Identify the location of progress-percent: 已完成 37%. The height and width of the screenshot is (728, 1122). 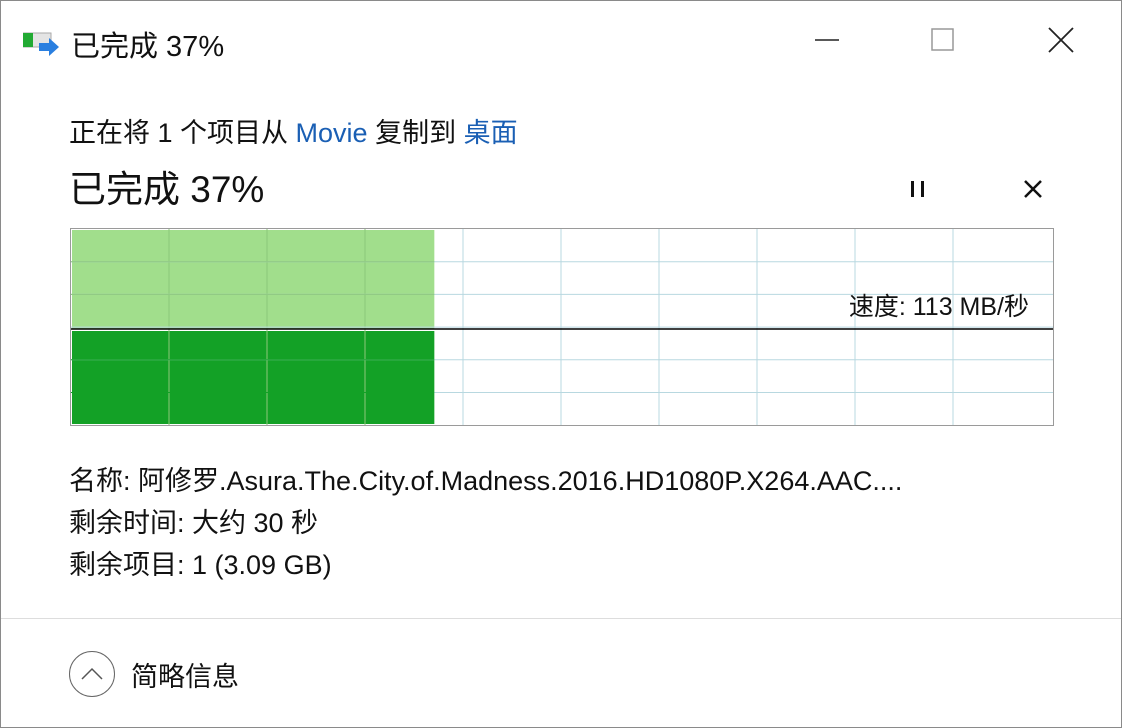
(167, 189).